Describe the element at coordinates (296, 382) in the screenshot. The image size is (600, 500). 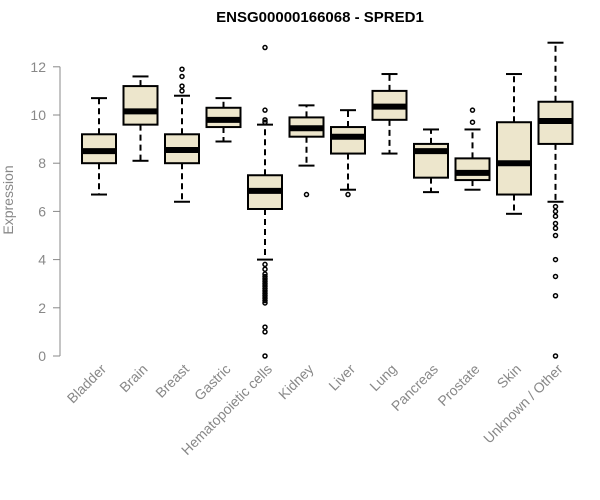
I see `x-tick-label: Kidney` at that location.